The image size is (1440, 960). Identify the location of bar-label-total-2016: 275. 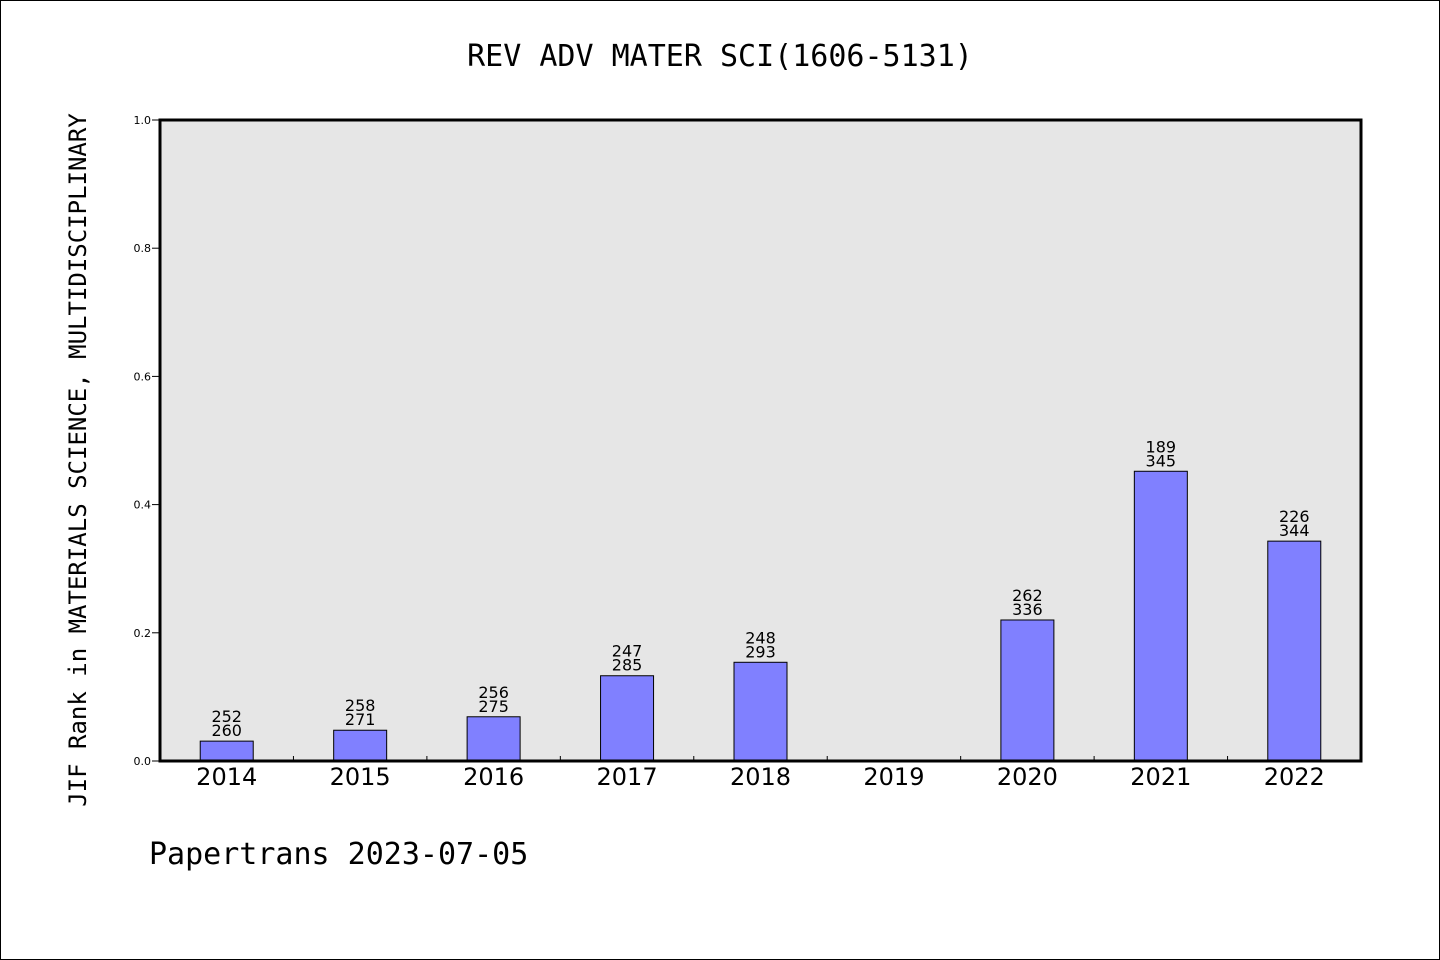
(493, 706).